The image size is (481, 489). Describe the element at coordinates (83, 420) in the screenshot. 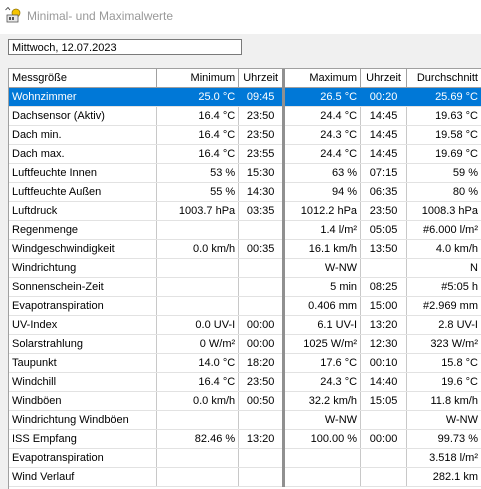

I see `cell-name: Windrichtung Windböen` at that location.